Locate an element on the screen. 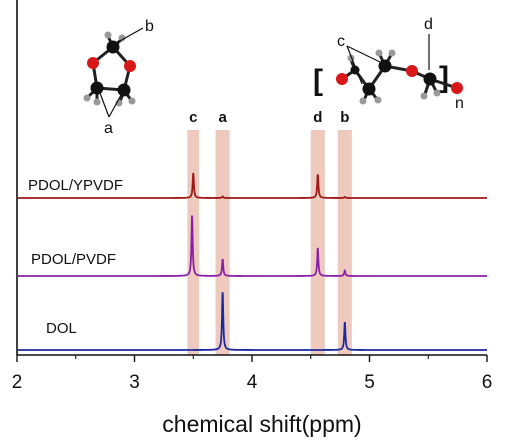 The image size is (505, 440). series-line-dol is located at coordinates (252, 321).